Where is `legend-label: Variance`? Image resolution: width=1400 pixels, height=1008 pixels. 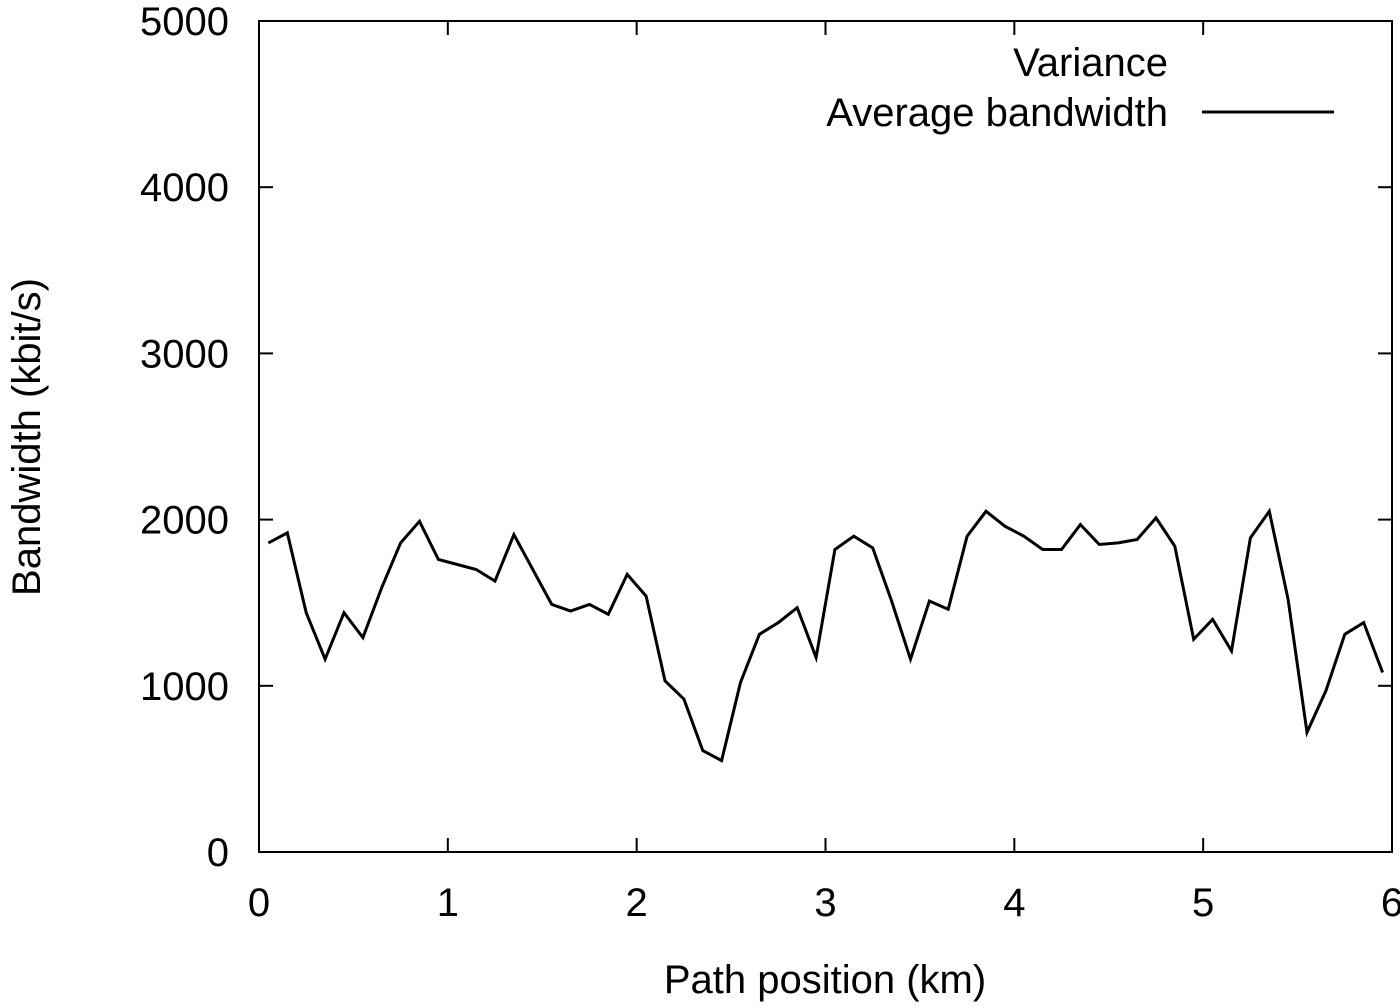
legend-label: Variance is located at coordinates (1090, 63).